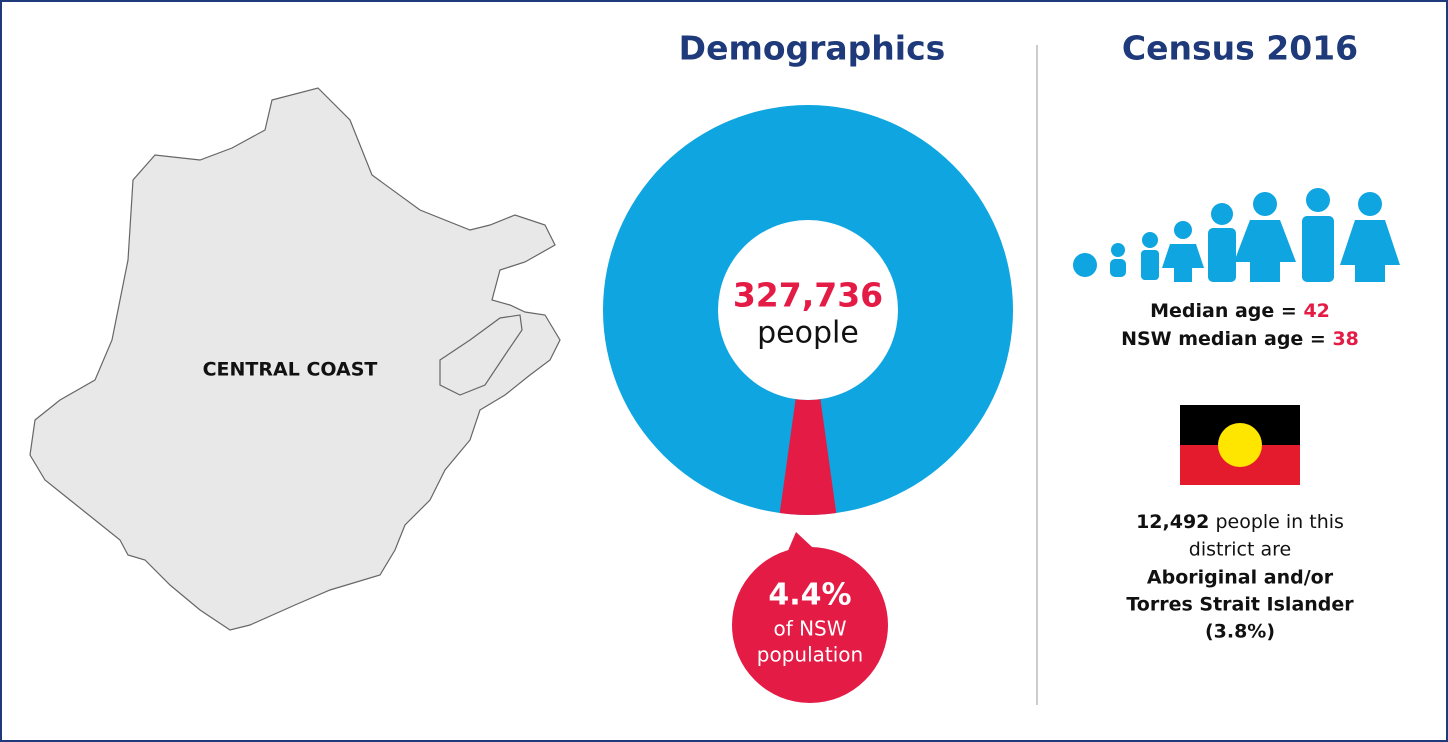  What do you see at coordinates (1240, 632) in the screenshot?
I see `aboriginal-bold: (3.8%)` at bounding box center [1240, 632].